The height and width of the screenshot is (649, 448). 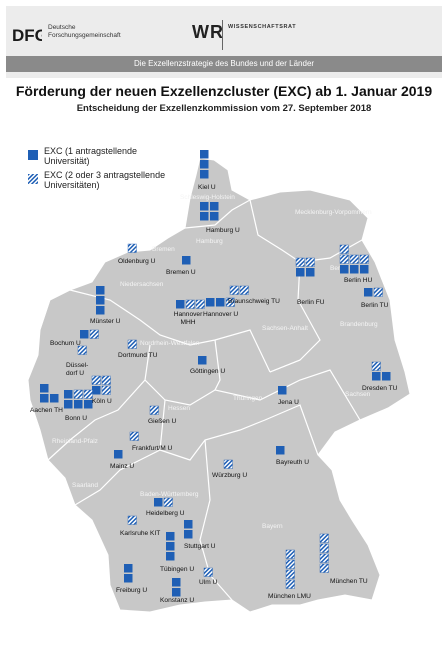 I want to click on city-label: Düssel-dorf U, so click(x=77, y=369).